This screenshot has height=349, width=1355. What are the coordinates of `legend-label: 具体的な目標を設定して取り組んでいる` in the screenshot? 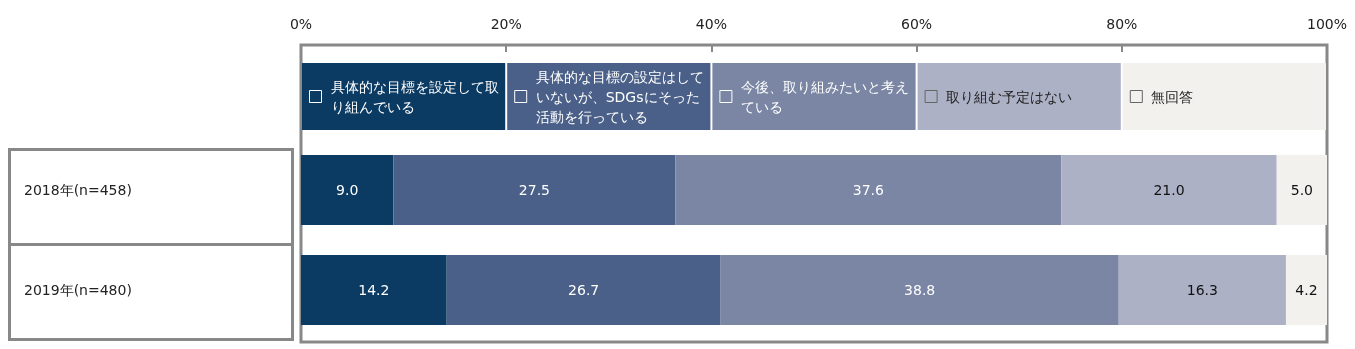 It's located at (414, 96).